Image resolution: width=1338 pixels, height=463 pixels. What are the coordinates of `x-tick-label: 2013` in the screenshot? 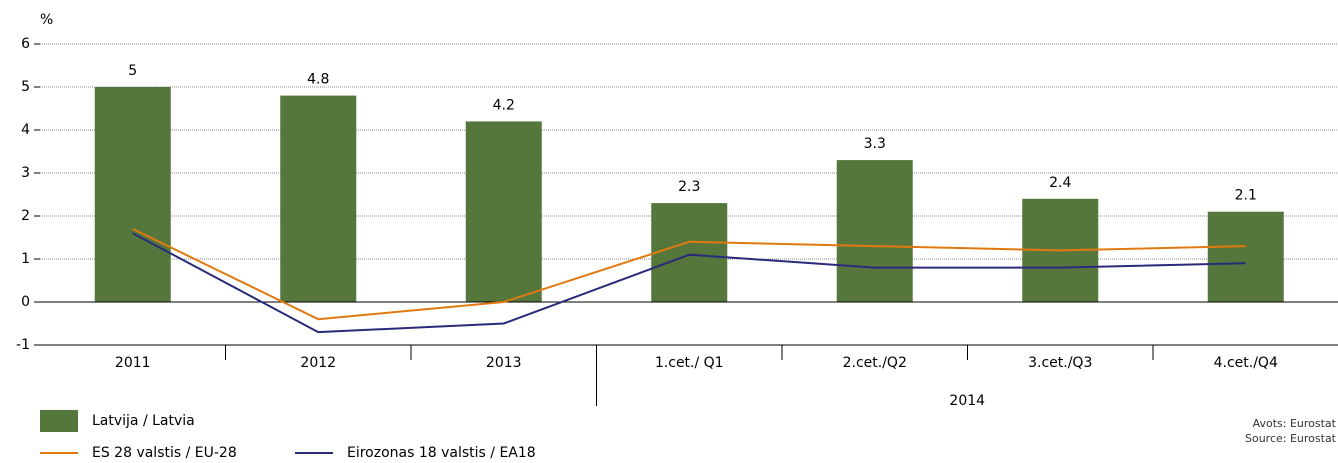 It's located at (504, 363).